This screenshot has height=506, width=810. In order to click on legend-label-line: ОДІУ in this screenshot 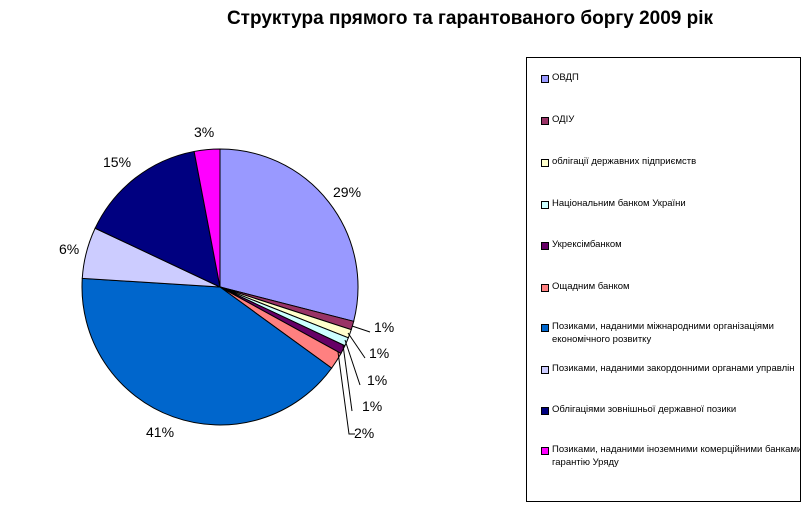, I will do `click(563, 119)`.